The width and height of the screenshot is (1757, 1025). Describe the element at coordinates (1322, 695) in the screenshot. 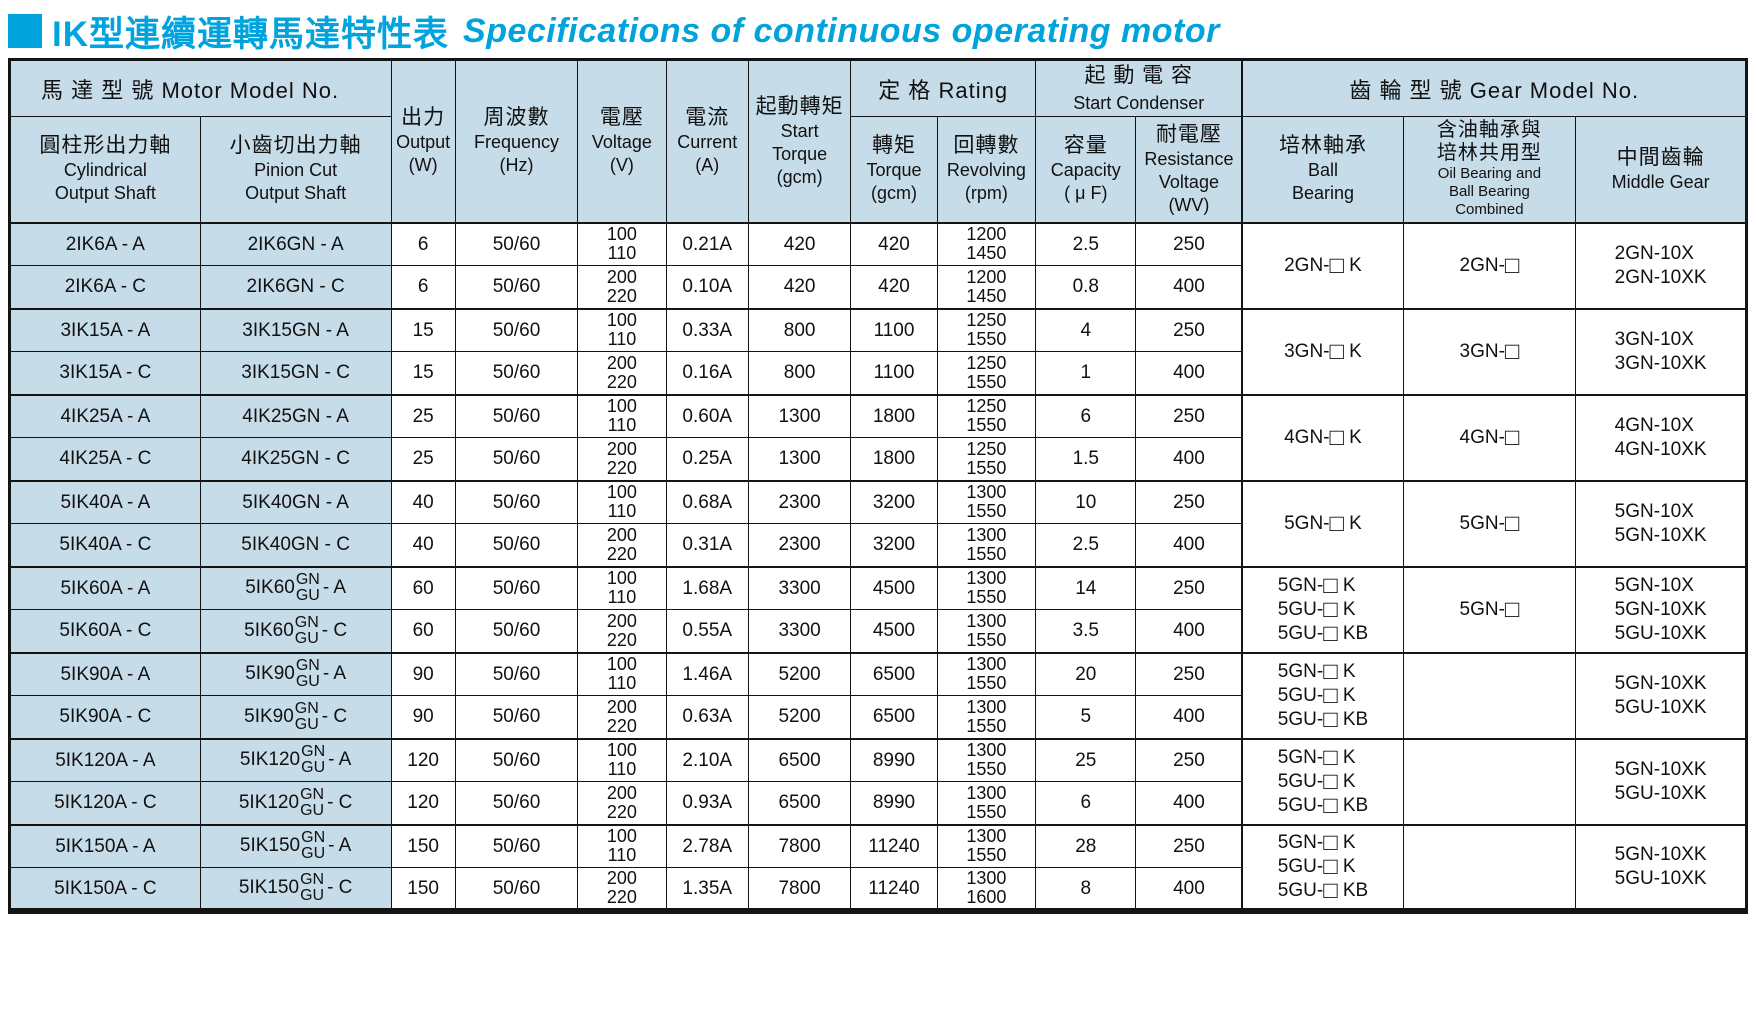

I see `cell-ball-bearing-gear: 5GN-□ K 5GU-□ K 5GU-□ KB` at that location.